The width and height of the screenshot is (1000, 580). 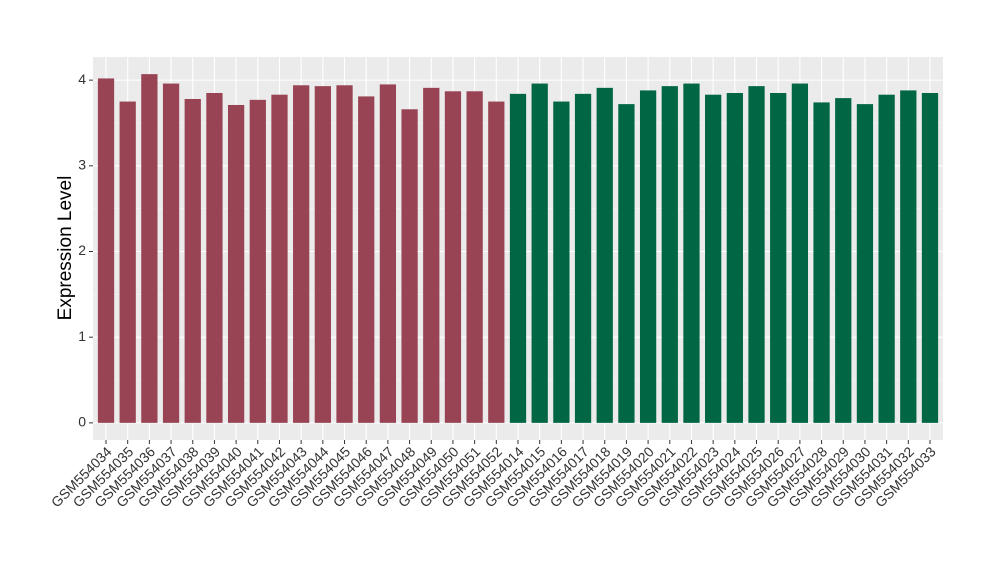 What do you see at coordinates (65, 248) in the screenshot?
I see `y-axis-label: Expression Level` at bounding box center [65, 248].